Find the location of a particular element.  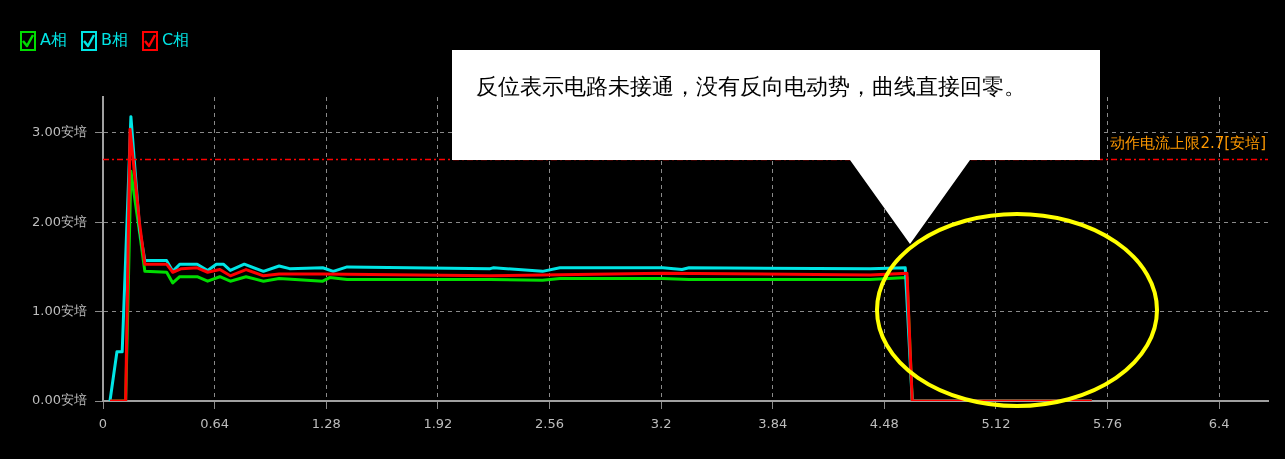

ref-line-label: 动作电流上限2.7[安培] is located at coordinates (1188, 142).